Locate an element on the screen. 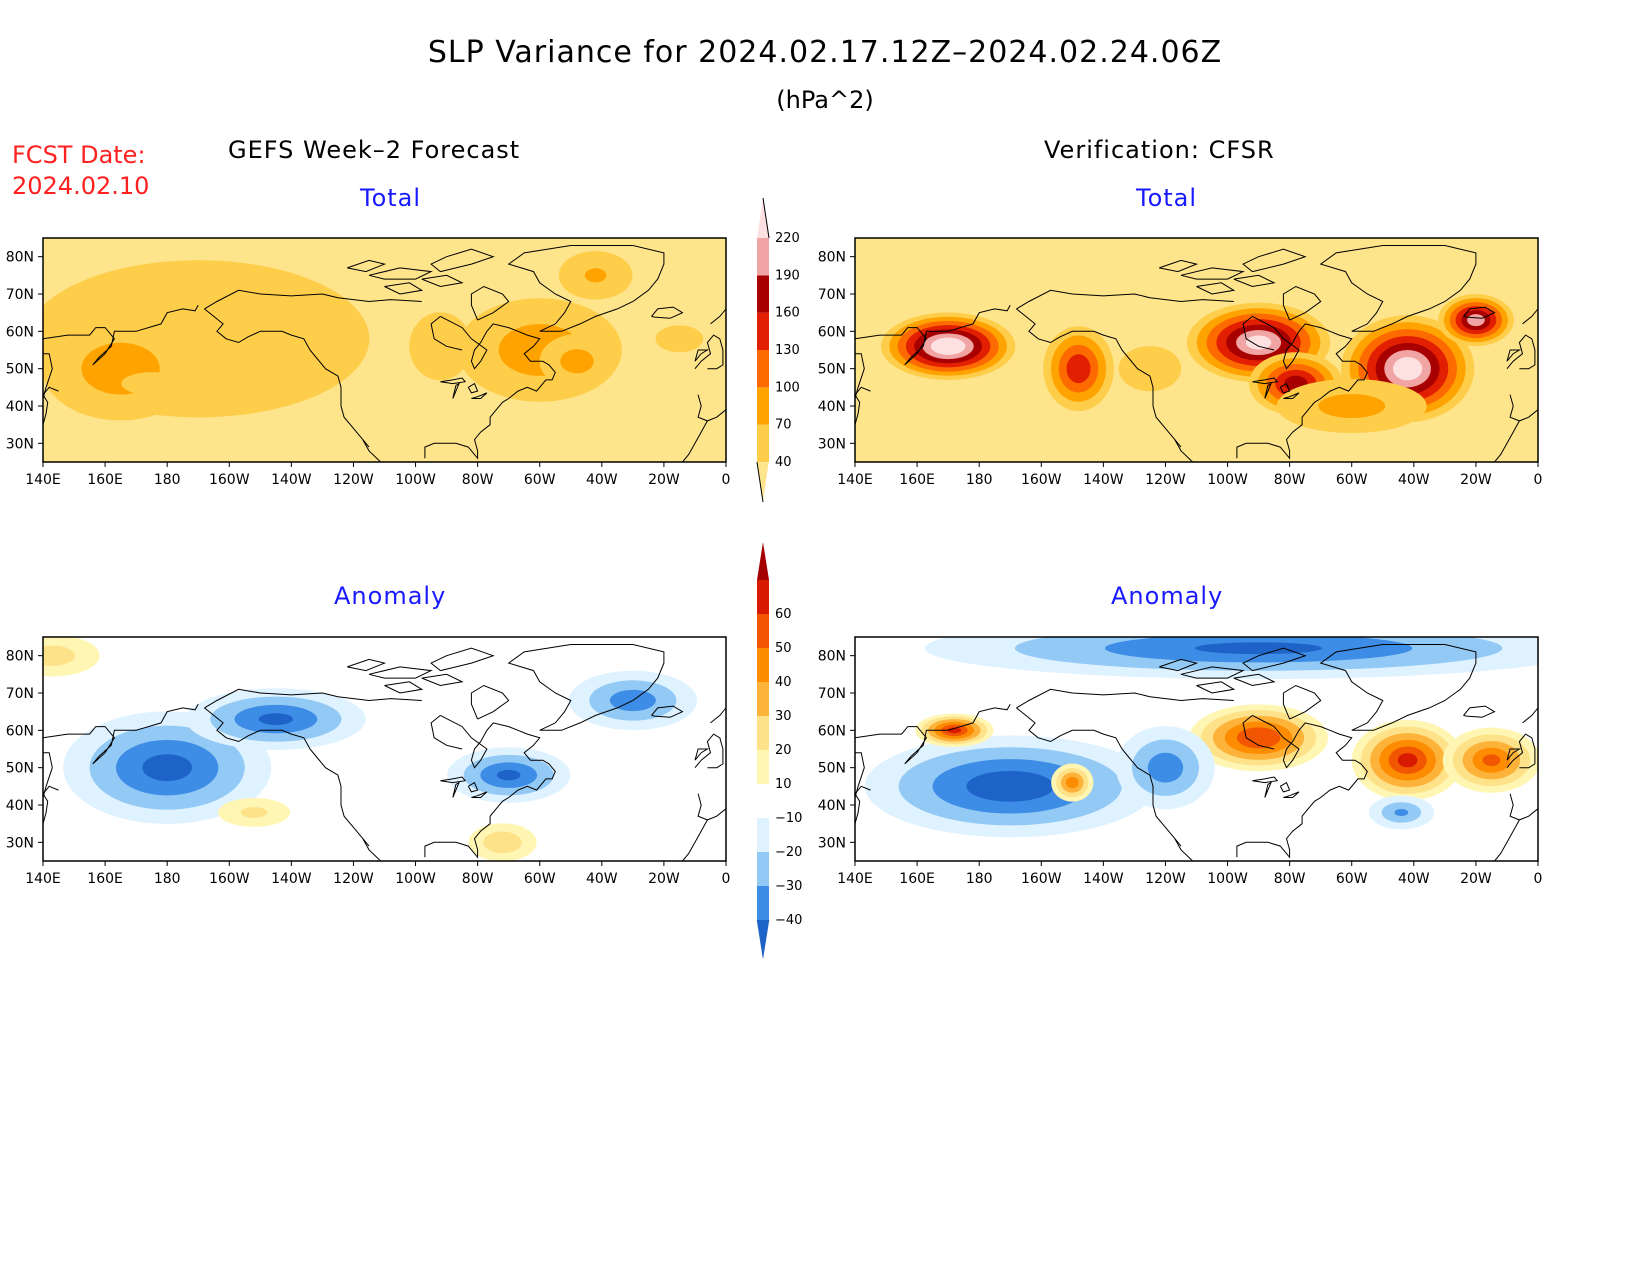 The height and width of the screenshot is (1275, 1650). colorbar-label: 190 is located at coordinates (787, 275).